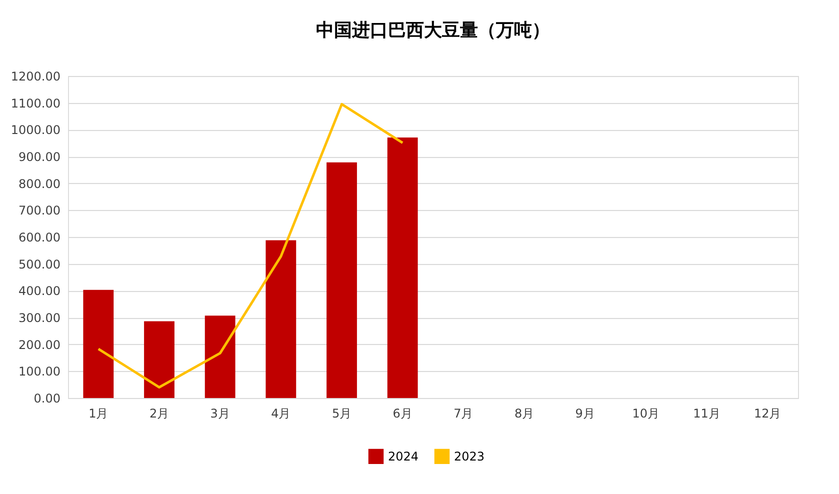 The width and height of the screenshot is (839, 494). What do you see at coordinates (706, 413) in the screenshot?
I see `x-tick-label: 11月` at bounding box center [706, 413].